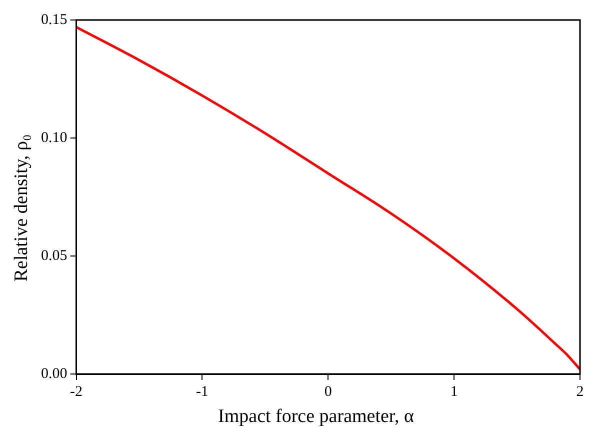  I want to click on x-tick-label: -2, so click(76, 392).